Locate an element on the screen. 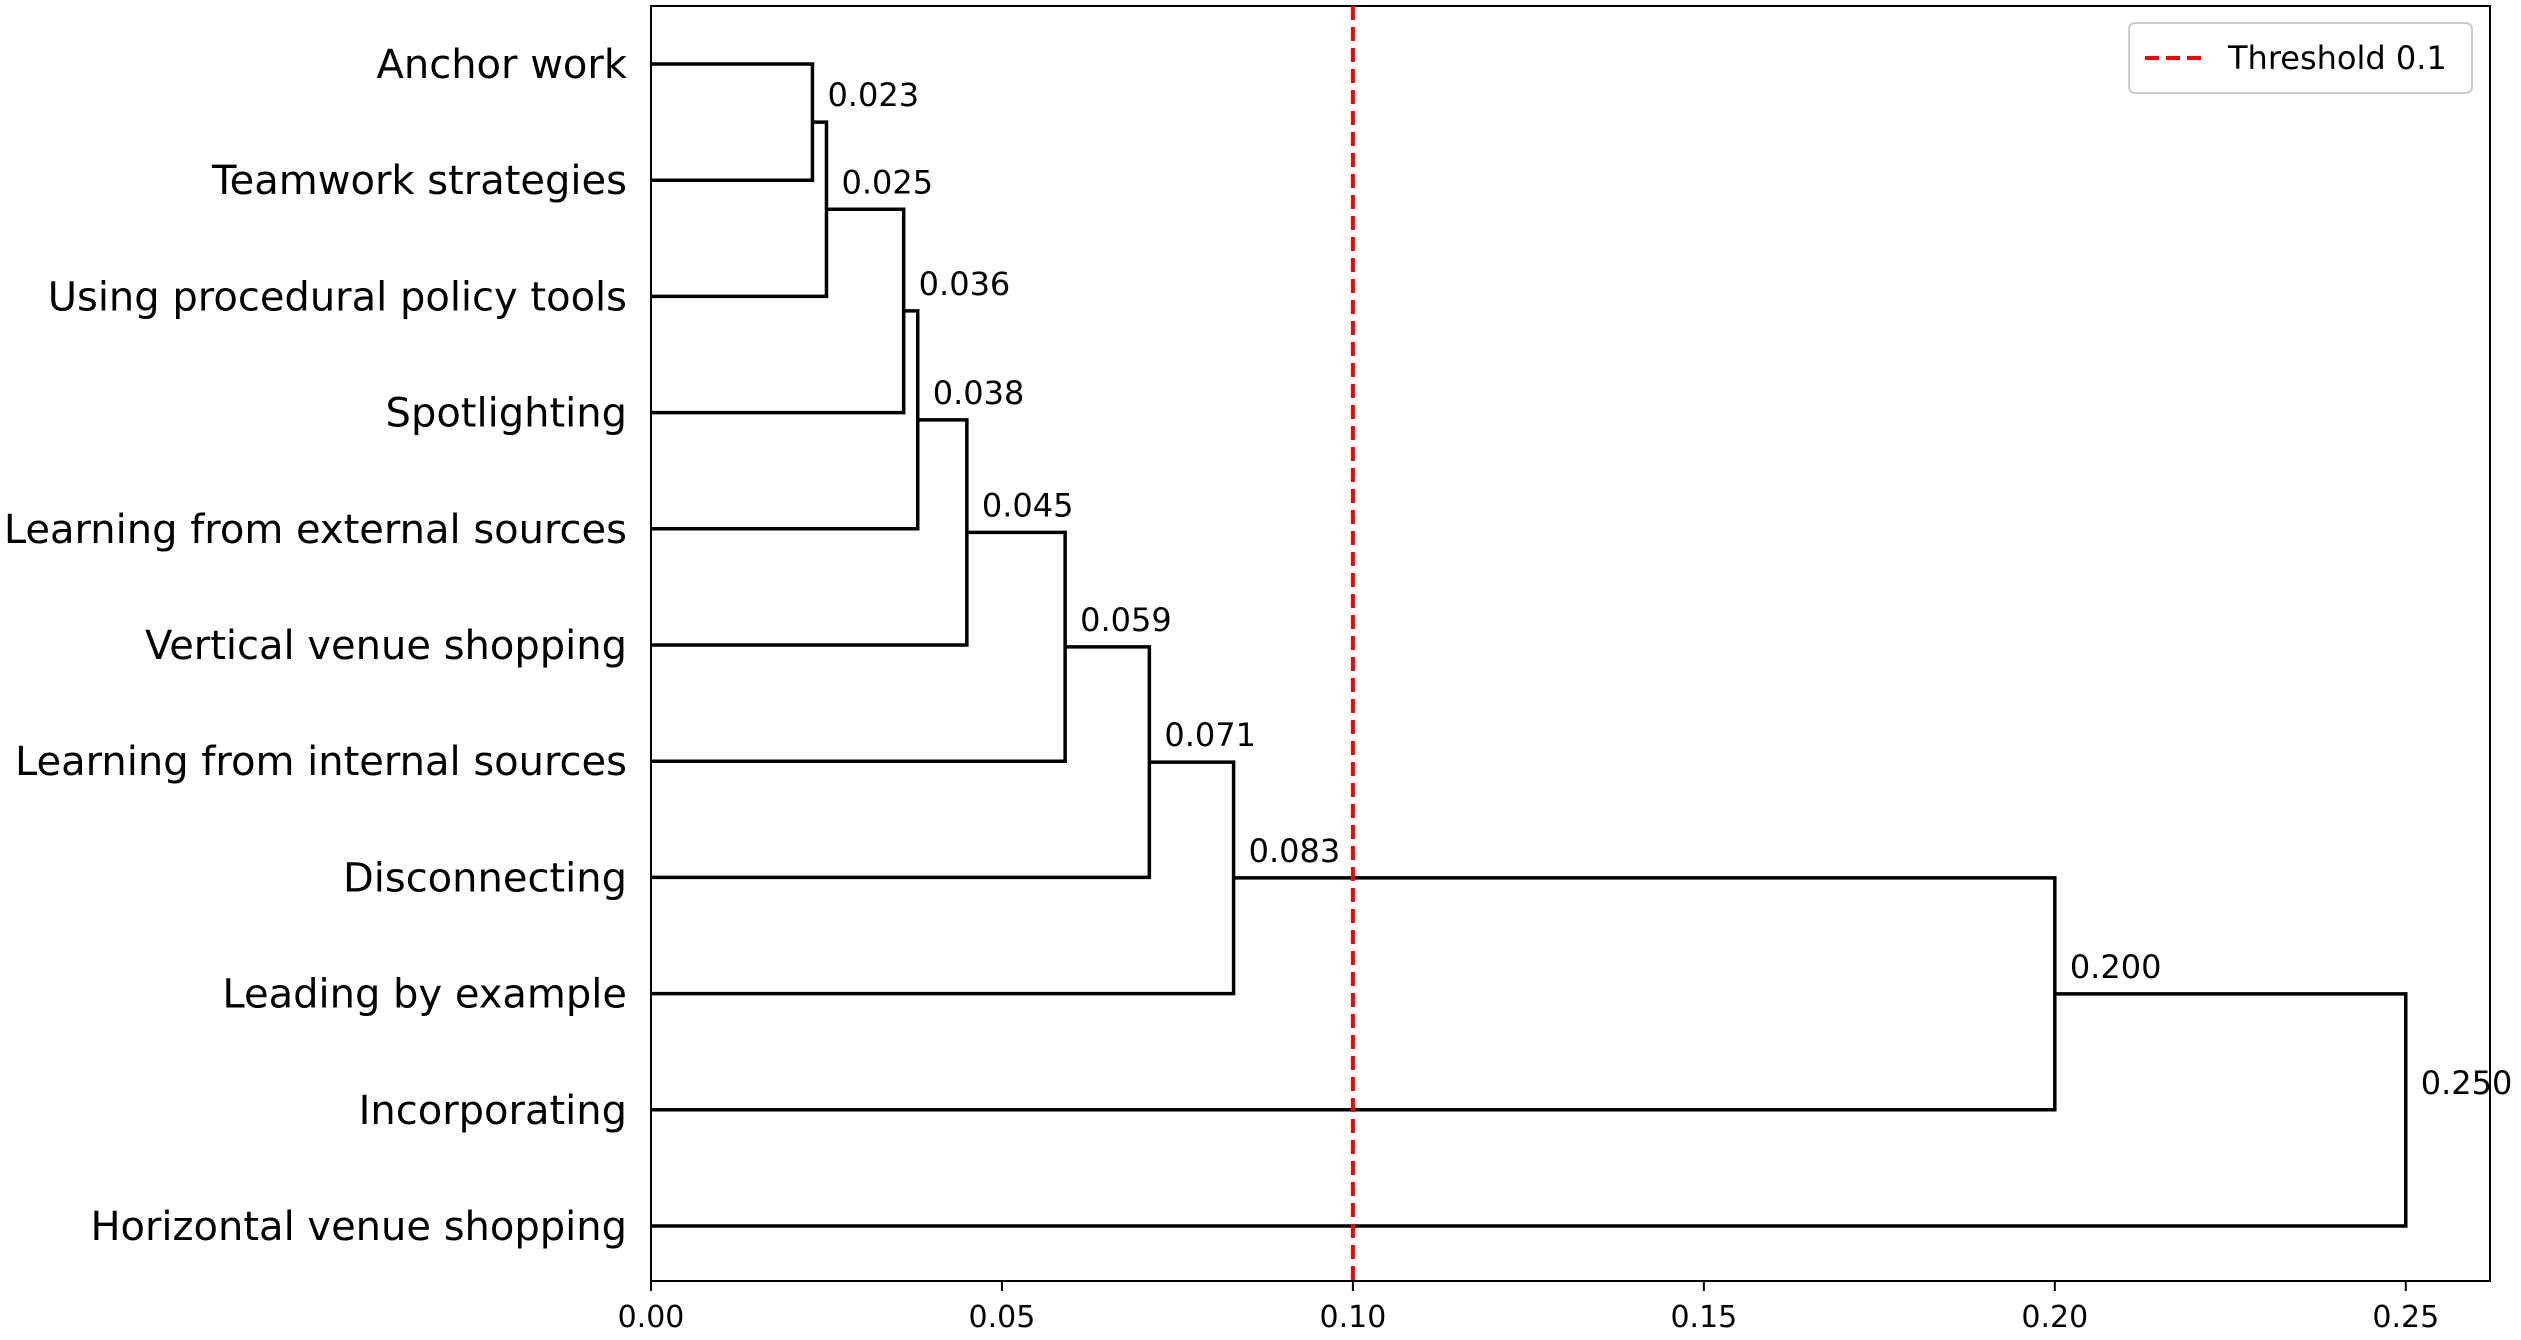  legend-box is located at coordinates (2300, 58).